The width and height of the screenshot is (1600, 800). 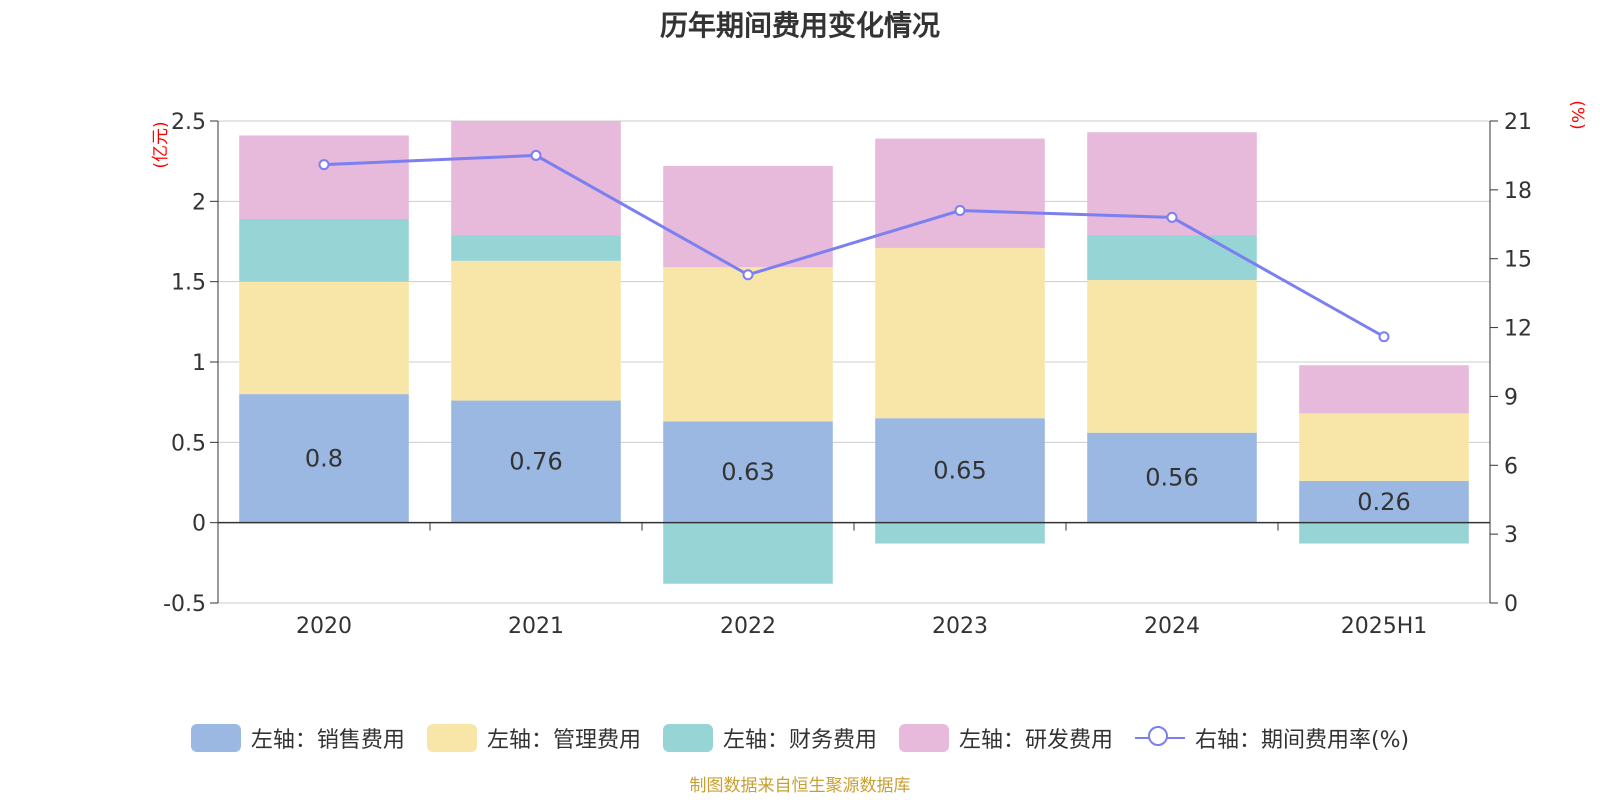 What do you see at coordinates (188, 443) in the screenshot?
I see `left-tick-label: 0.5` at bounding box center [188, 443].